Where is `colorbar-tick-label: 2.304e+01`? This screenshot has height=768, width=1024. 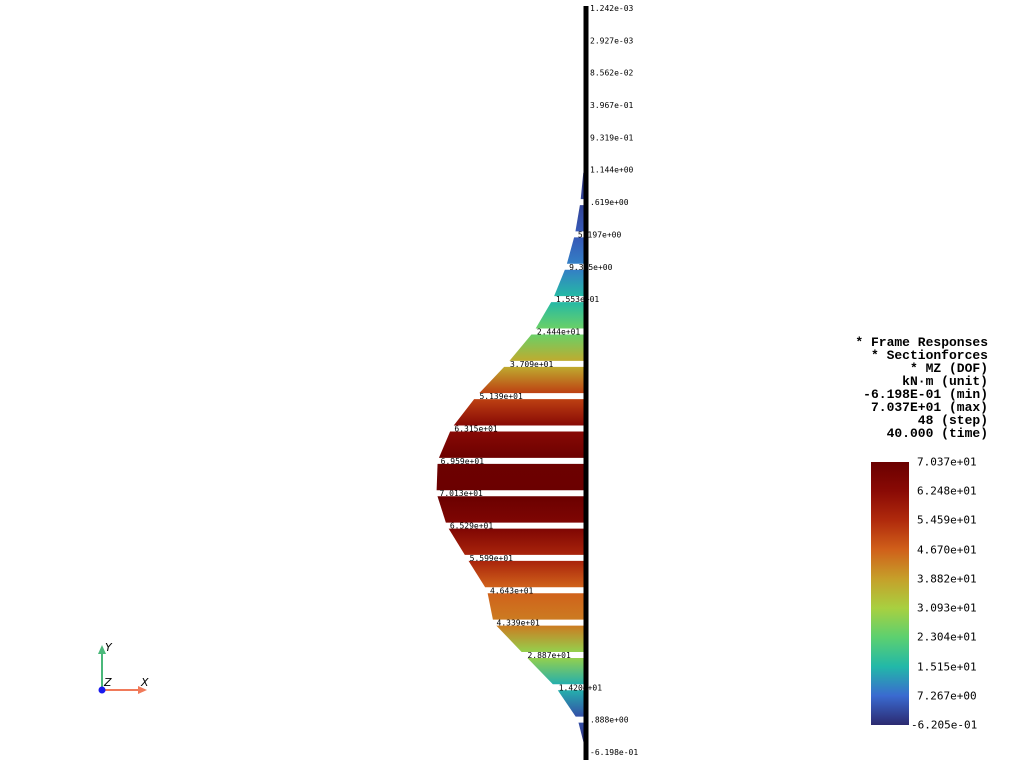 colorbar-tick-label: 2.304e+01 is located at coordinates (947, 637).